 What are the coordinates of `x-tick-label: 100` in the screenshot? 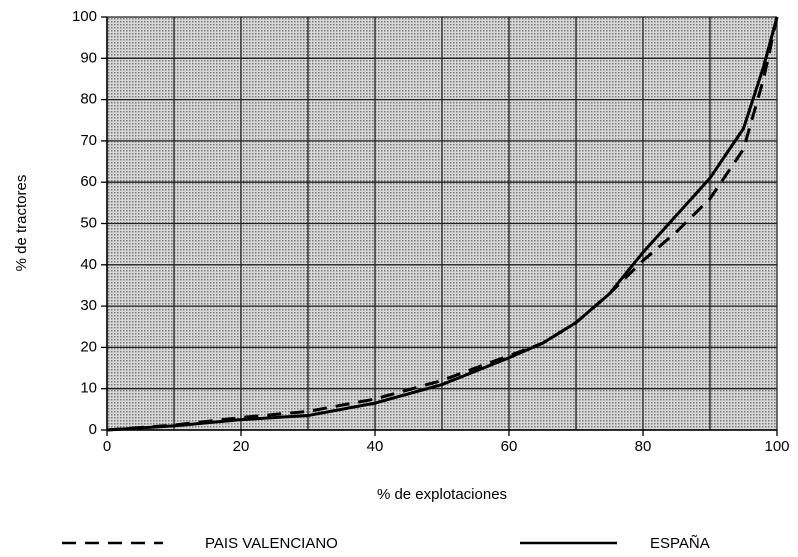 It's located at (776, 446).